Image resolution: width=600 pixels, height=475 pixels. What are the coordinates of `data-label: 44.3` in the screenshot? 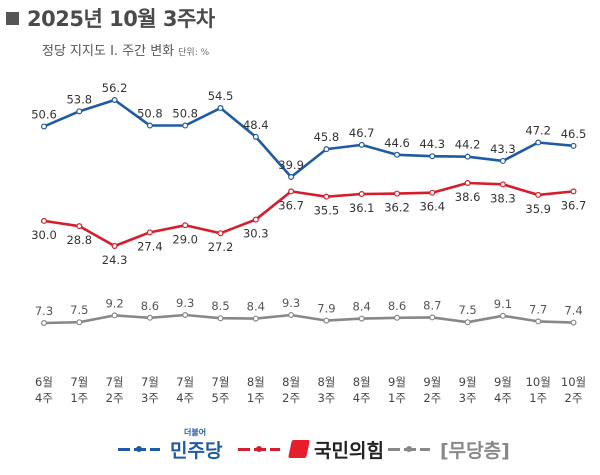 It's located at (432, 144).